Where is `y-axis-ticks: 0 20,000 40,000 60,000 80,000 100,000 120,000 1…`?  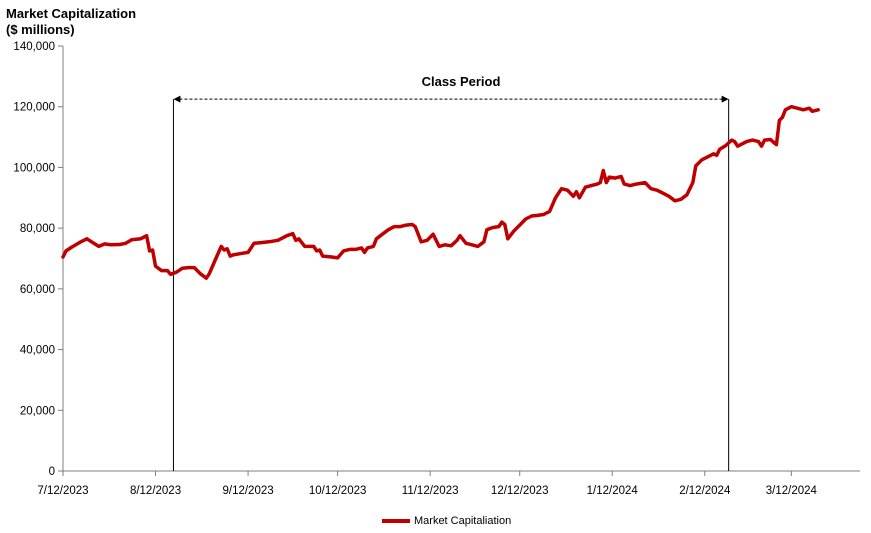 y-axis-ticks: 0 20,000 40,000 60,000 80,000 100,000 120,000 1… is located at coordinates (38, 259).